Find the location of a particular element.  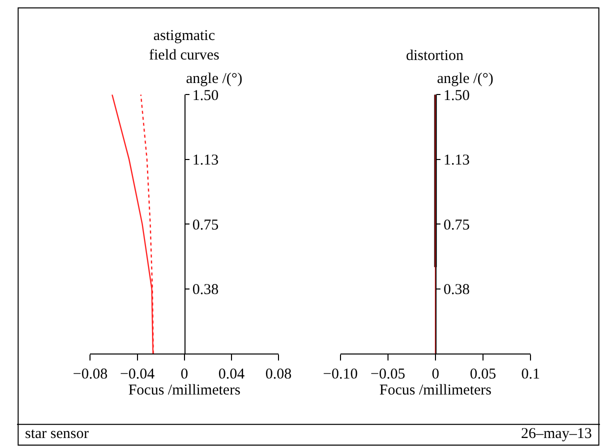

x-tick-label: −0.08 is located at coordinates (90, 374).